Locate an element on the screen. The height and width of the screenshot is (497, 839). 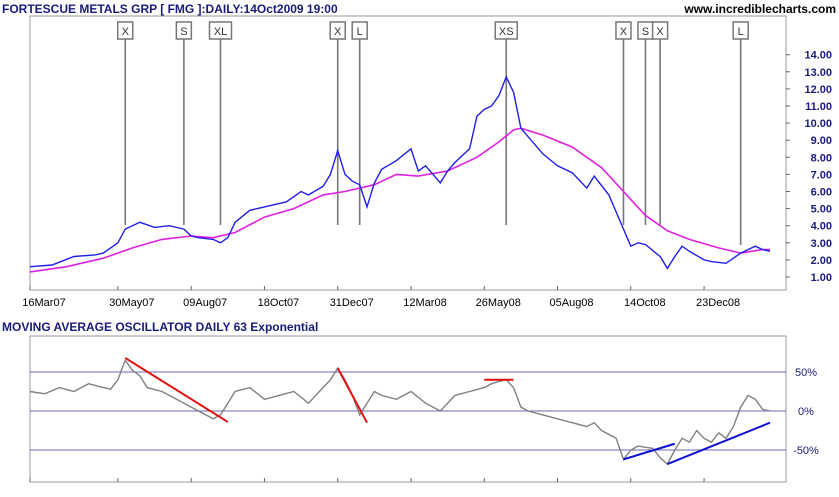
osc-tick-label: 50% is located at coordinates (806, 373).